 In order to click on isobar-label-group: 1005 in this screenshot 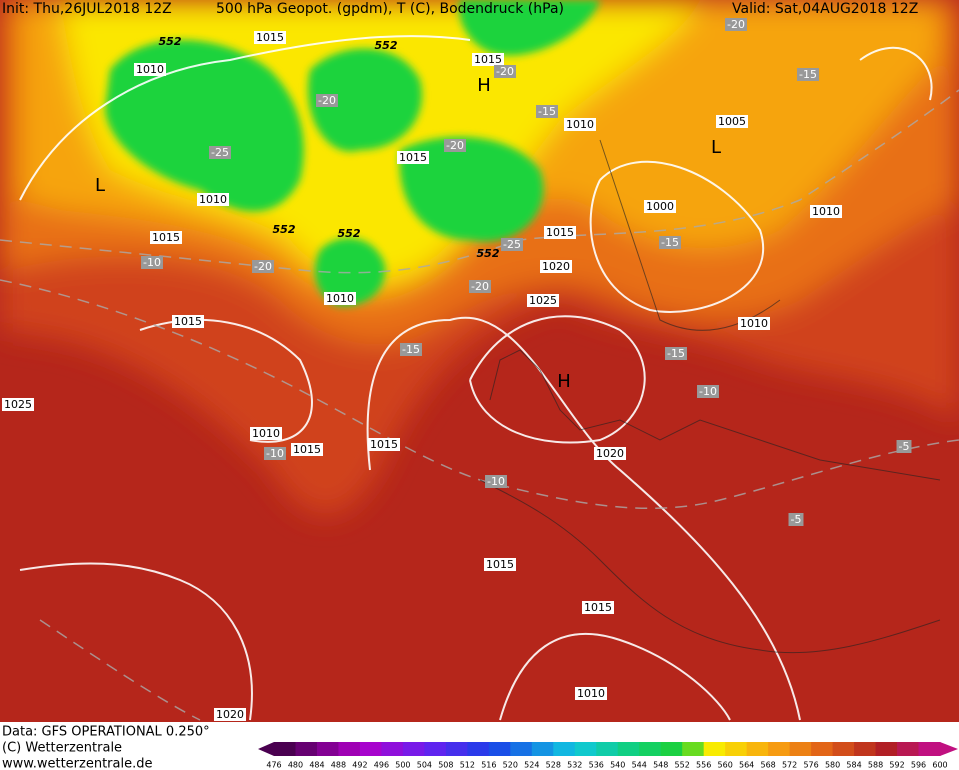, I will do `click(732, 121)`.